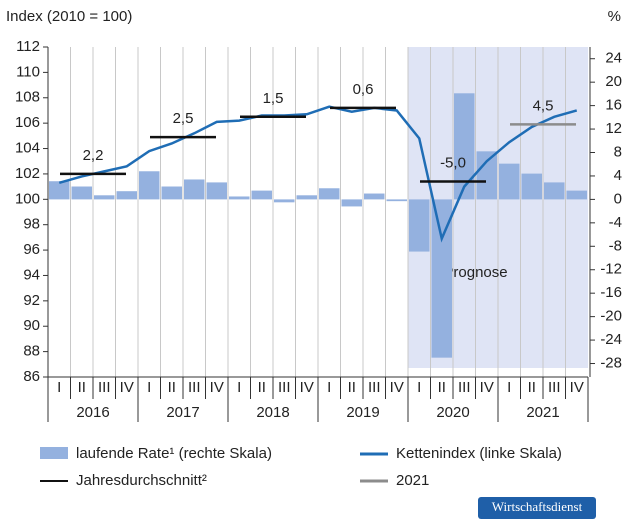 This screenshot has height=530, width=630. I want to click on y-tick-label: 110, so click(28, 71).